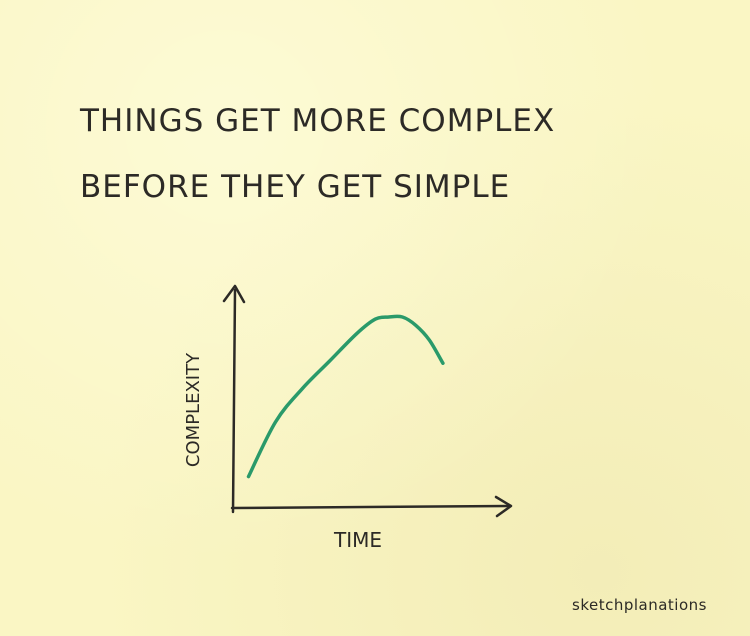 Image resolution: width=750 pixels, height=636 pixels. What do you see at coordinates (357, 540) in the screenshot?
I see `x-axis-label: TiME` at bounding box center [357, 540].